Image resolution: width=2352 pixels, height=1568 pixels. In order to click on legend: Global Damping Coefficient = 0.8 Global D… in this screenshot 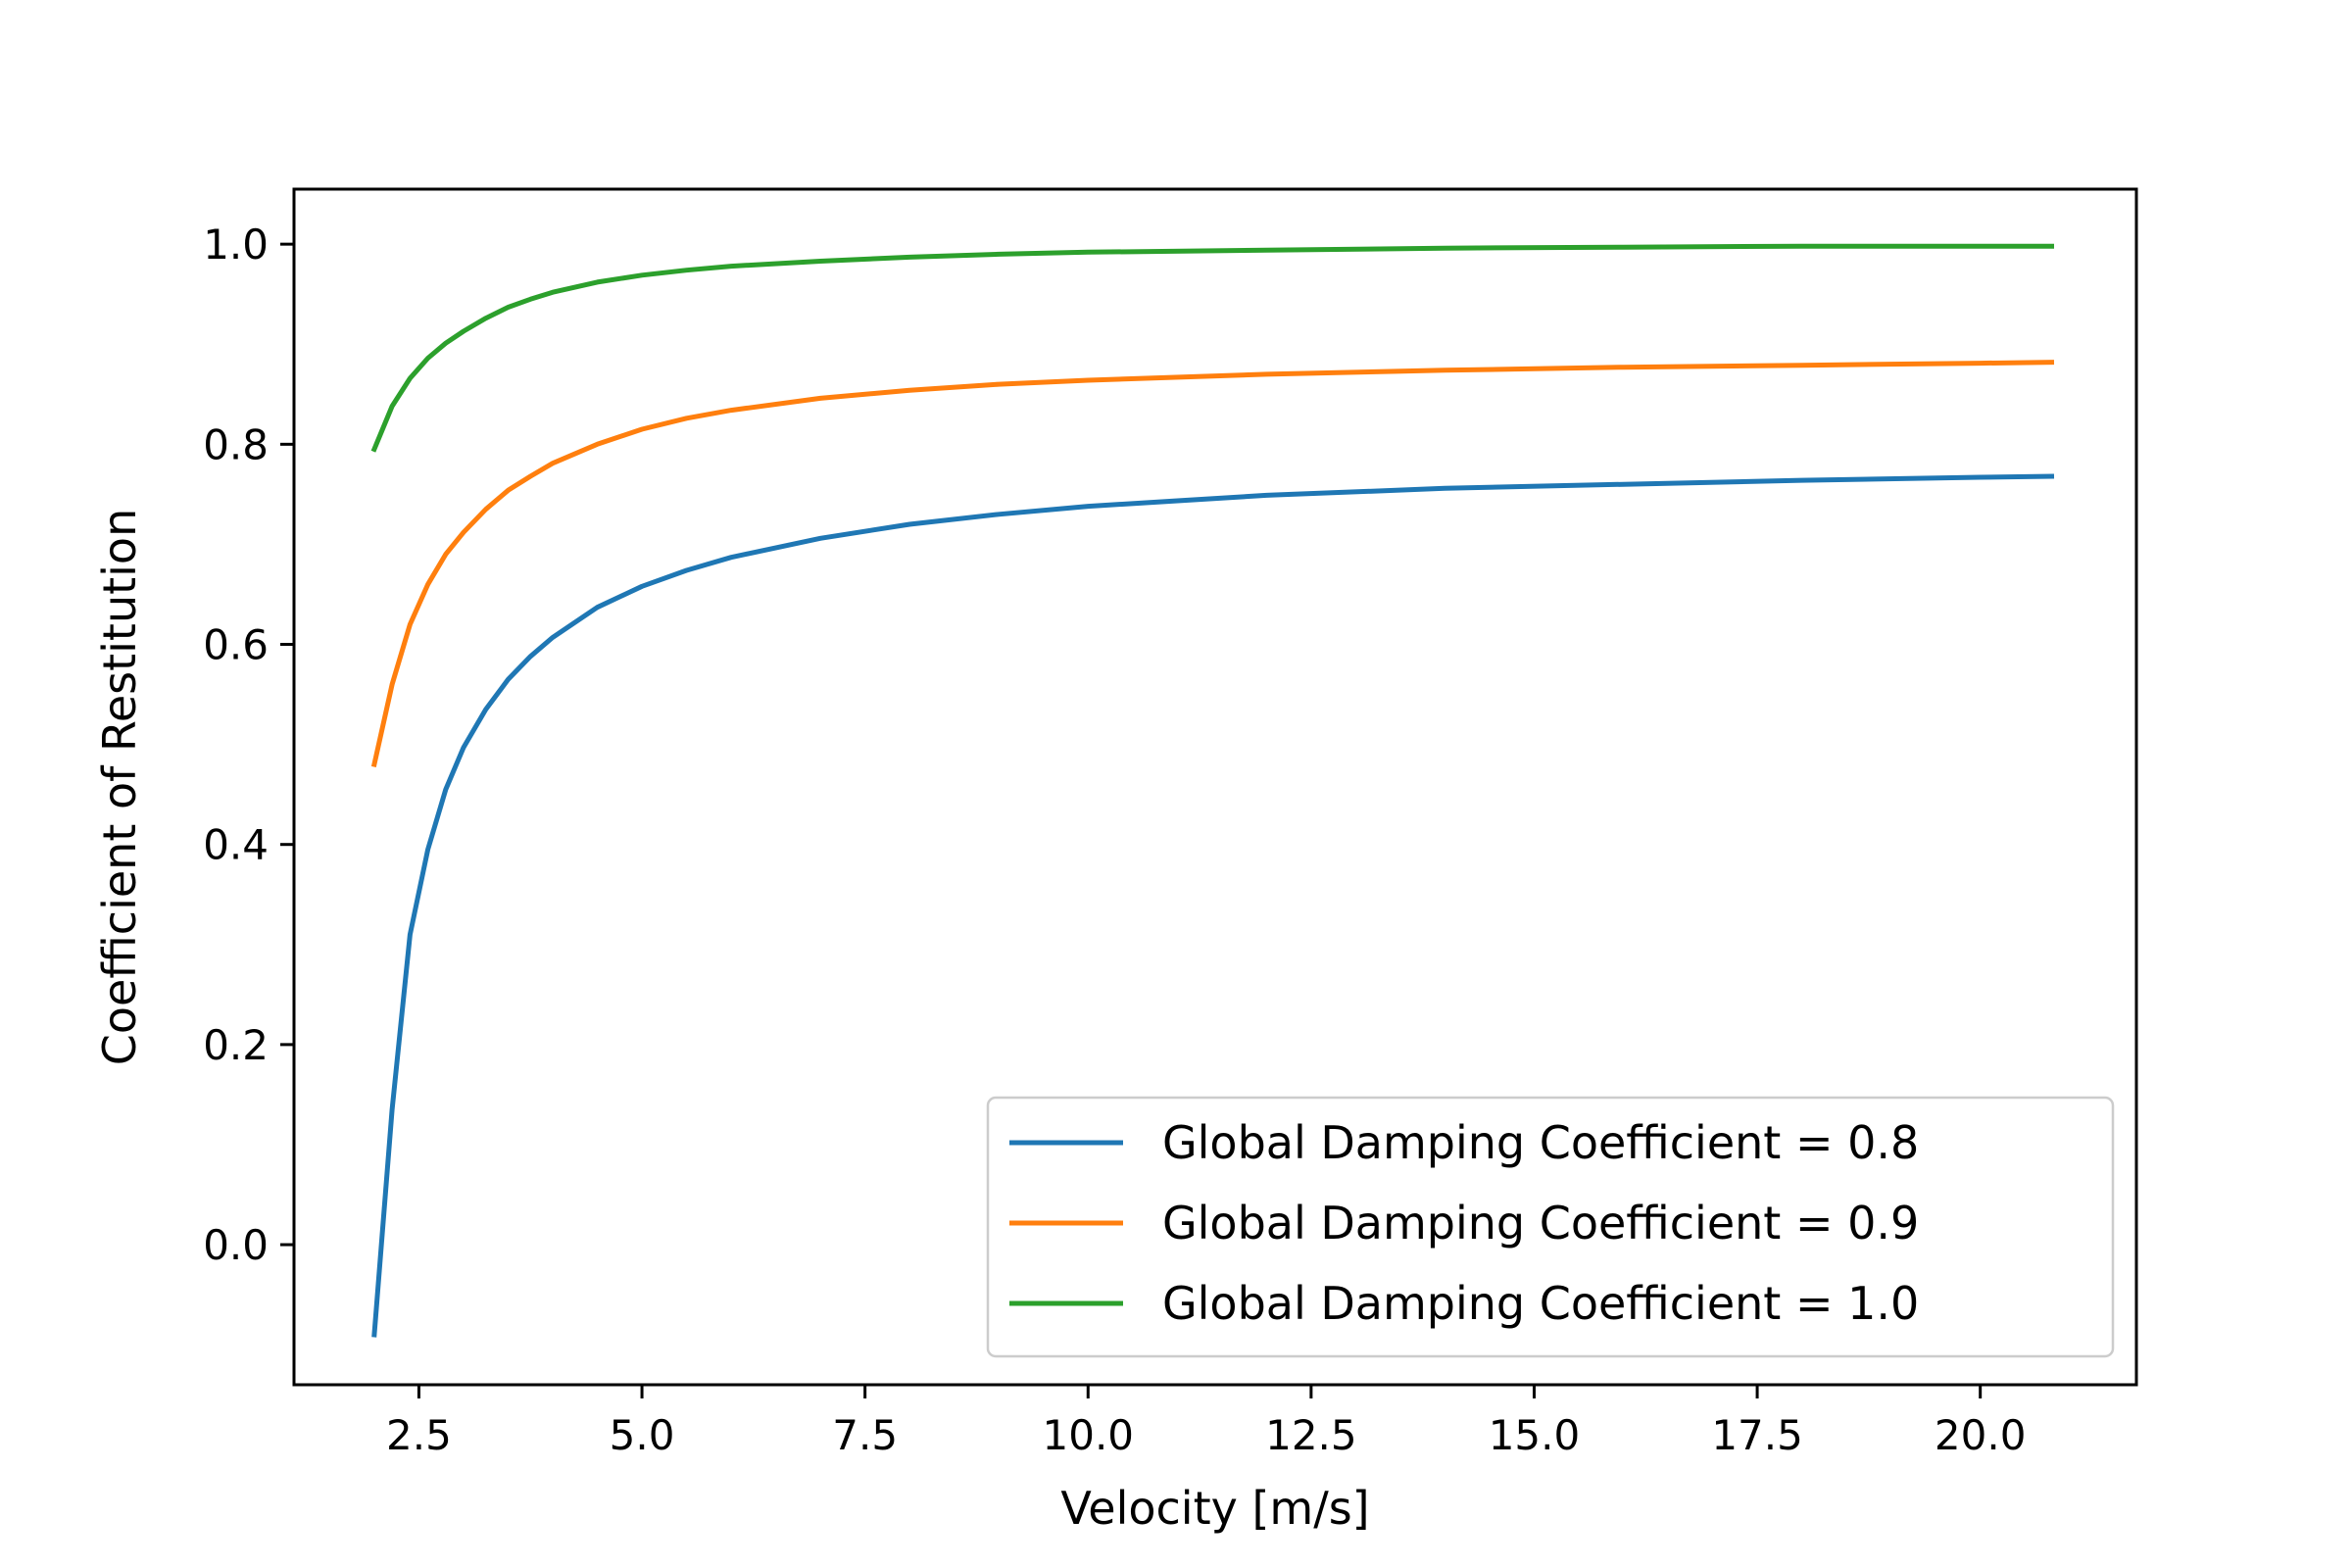, I will do `click(1550, 1227)`.